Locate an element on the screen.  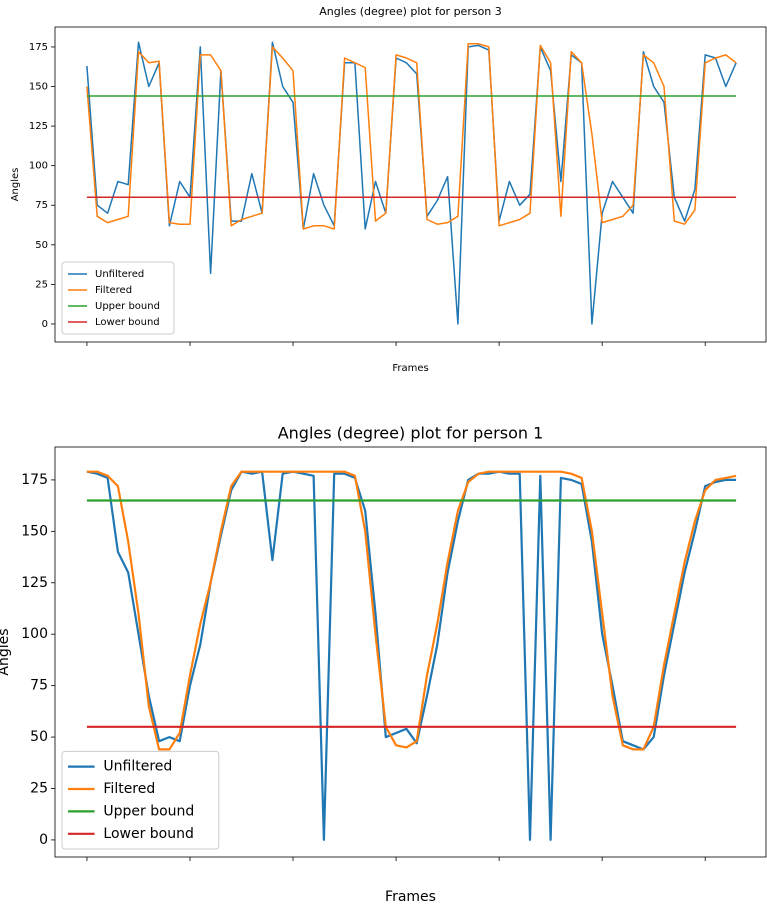
chart-title: Angles (degree) plot for person 1 is located at coordinates (411, 433).